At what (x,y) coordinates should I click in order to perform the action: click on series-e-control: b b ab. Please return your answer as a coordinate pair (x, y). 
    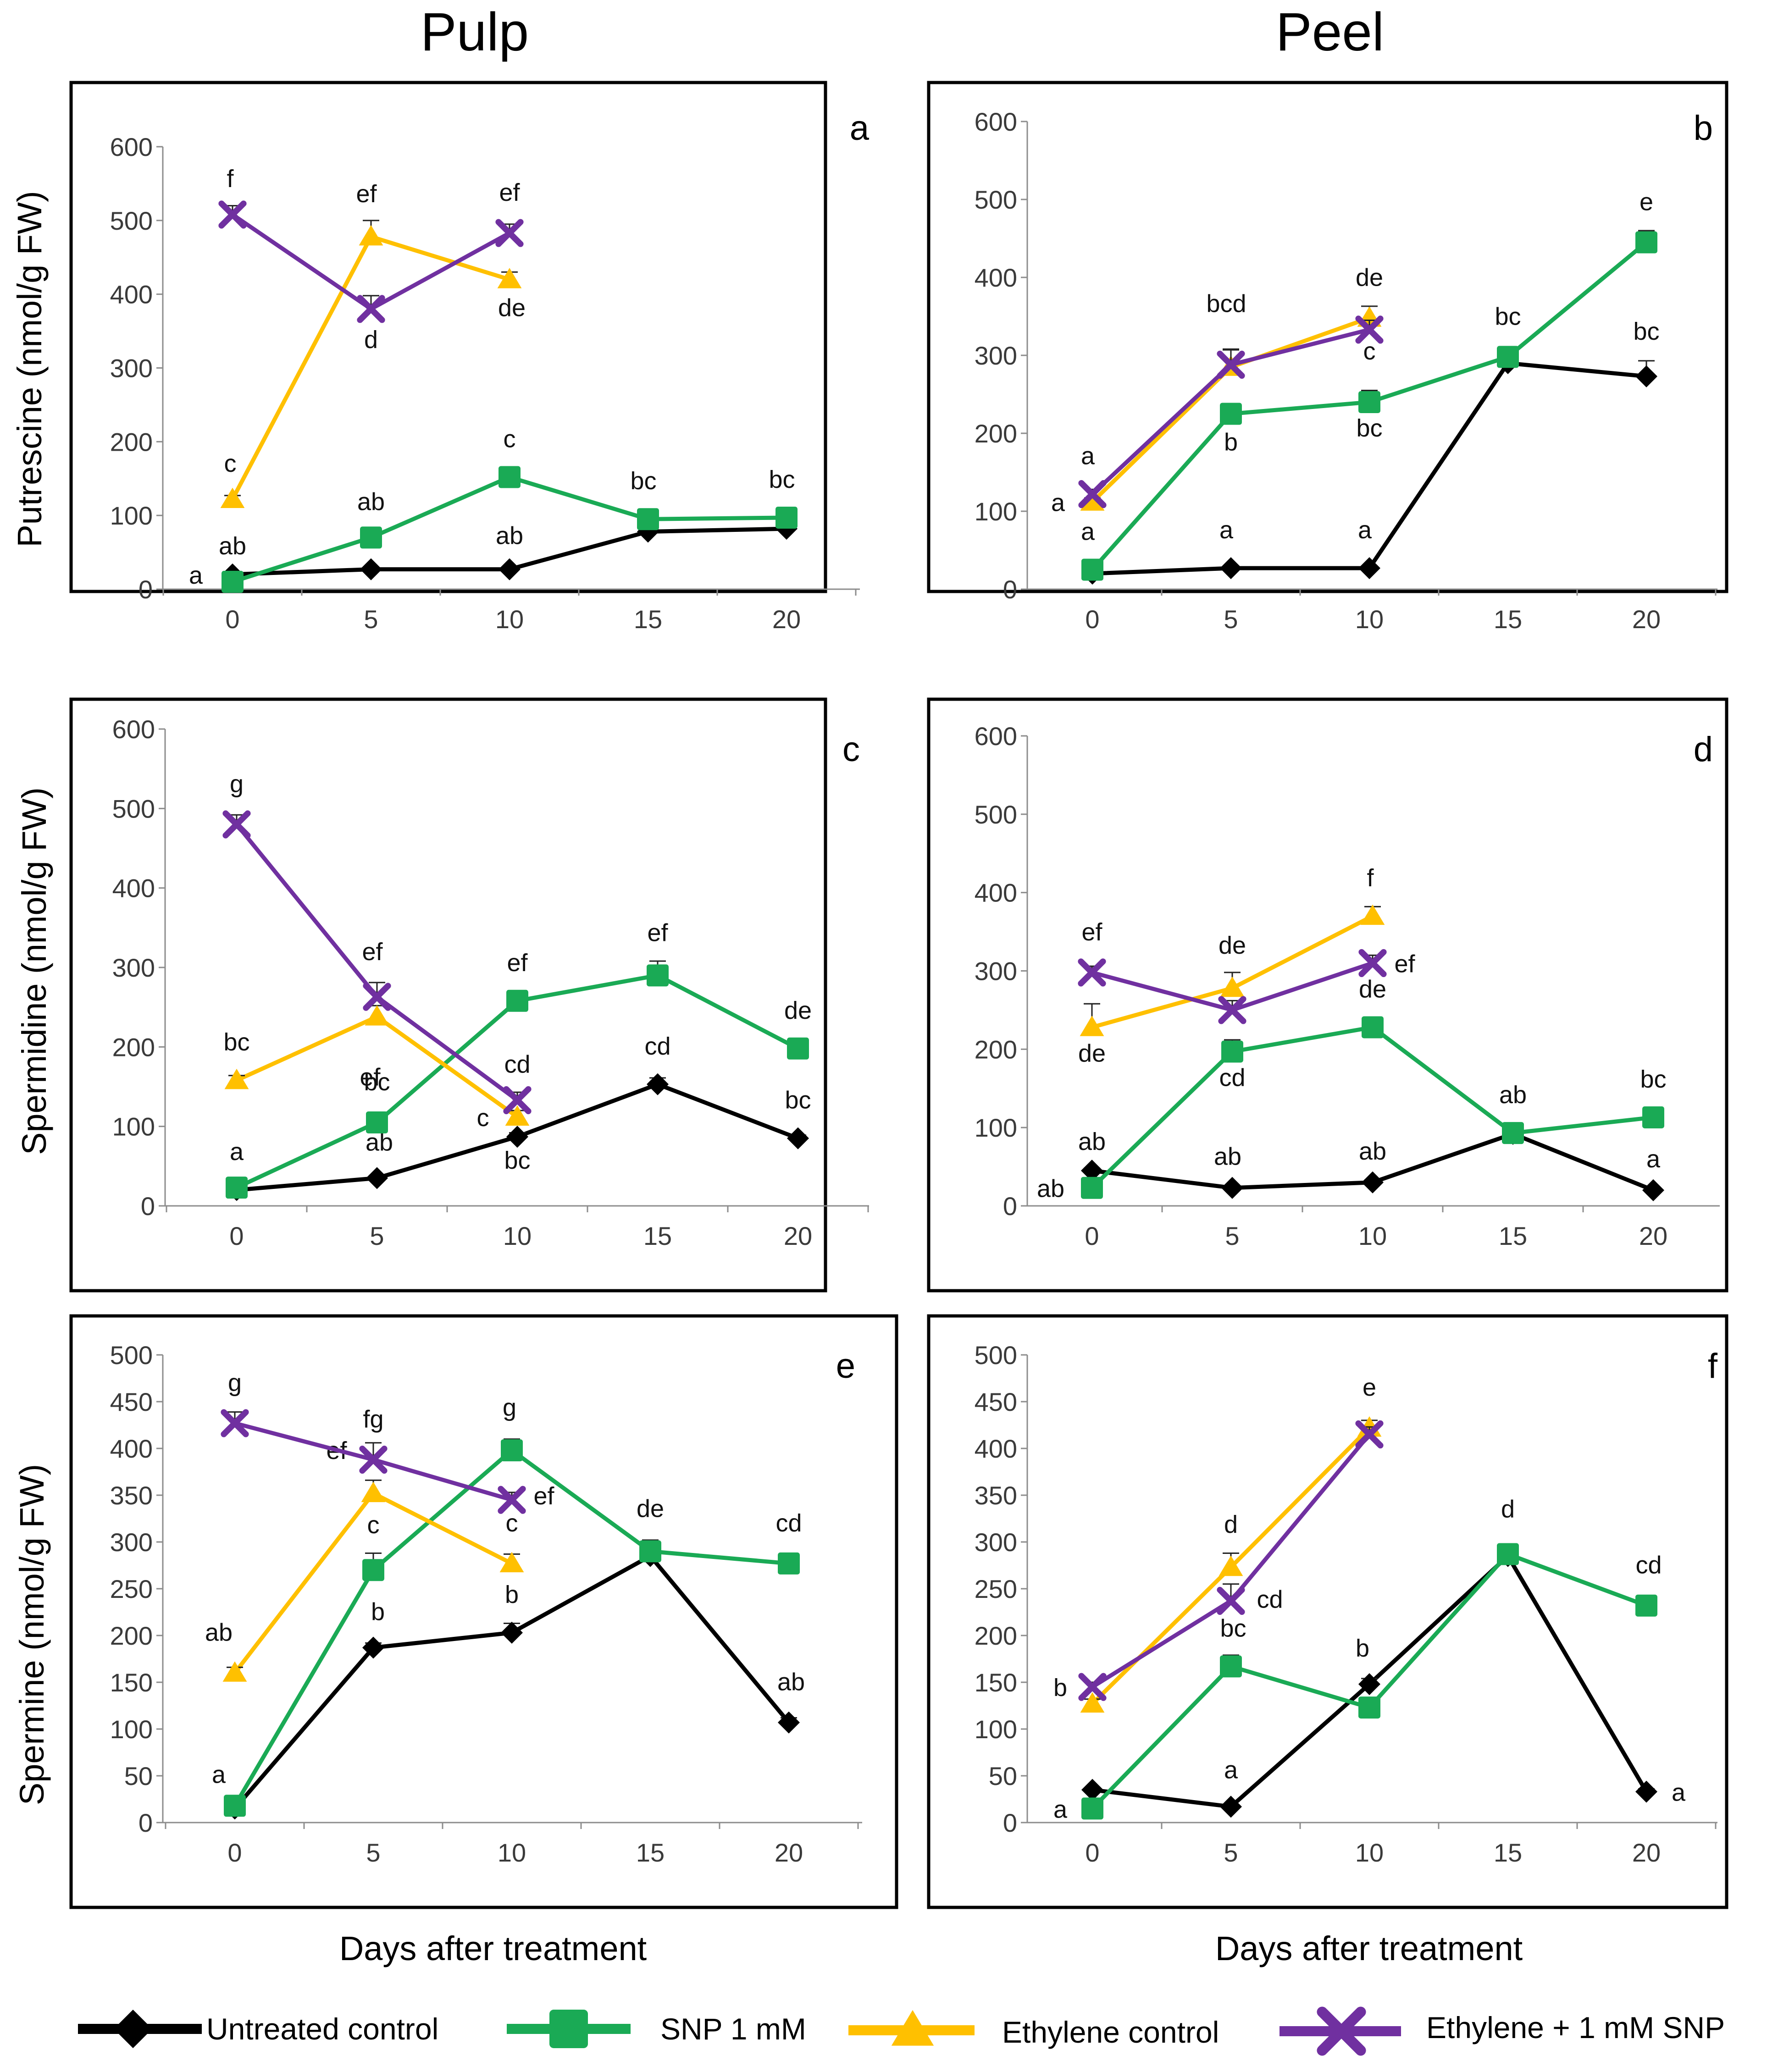
    Looking at the image, I should click on (514, 1682).